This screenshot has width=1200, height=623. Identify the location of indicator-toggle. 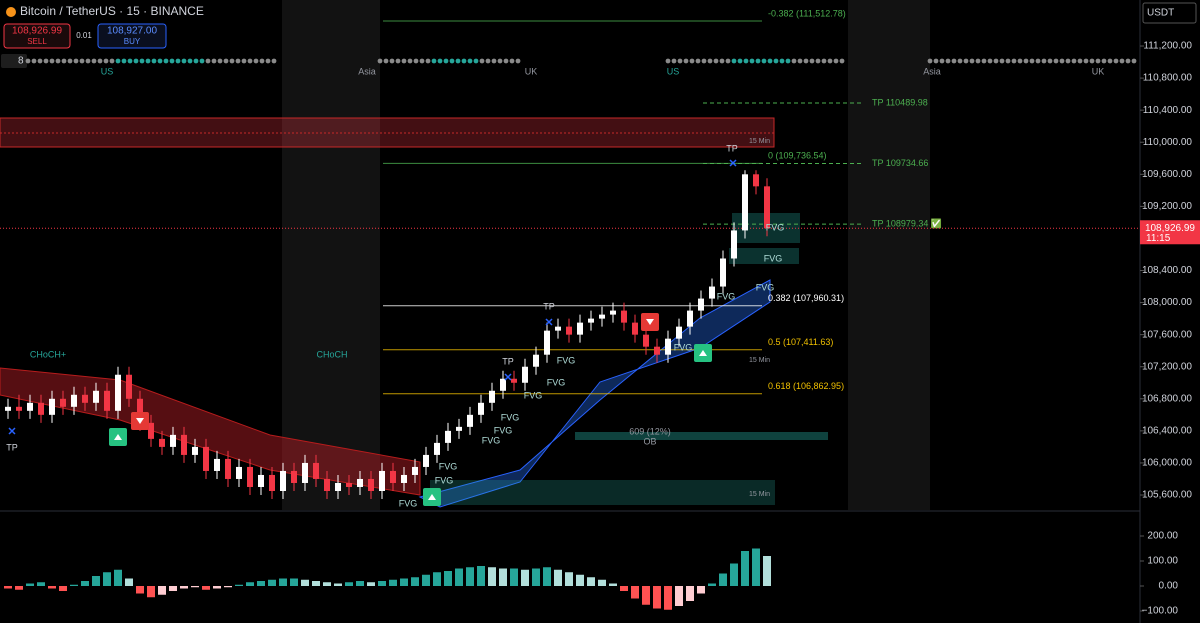
(14, 61).